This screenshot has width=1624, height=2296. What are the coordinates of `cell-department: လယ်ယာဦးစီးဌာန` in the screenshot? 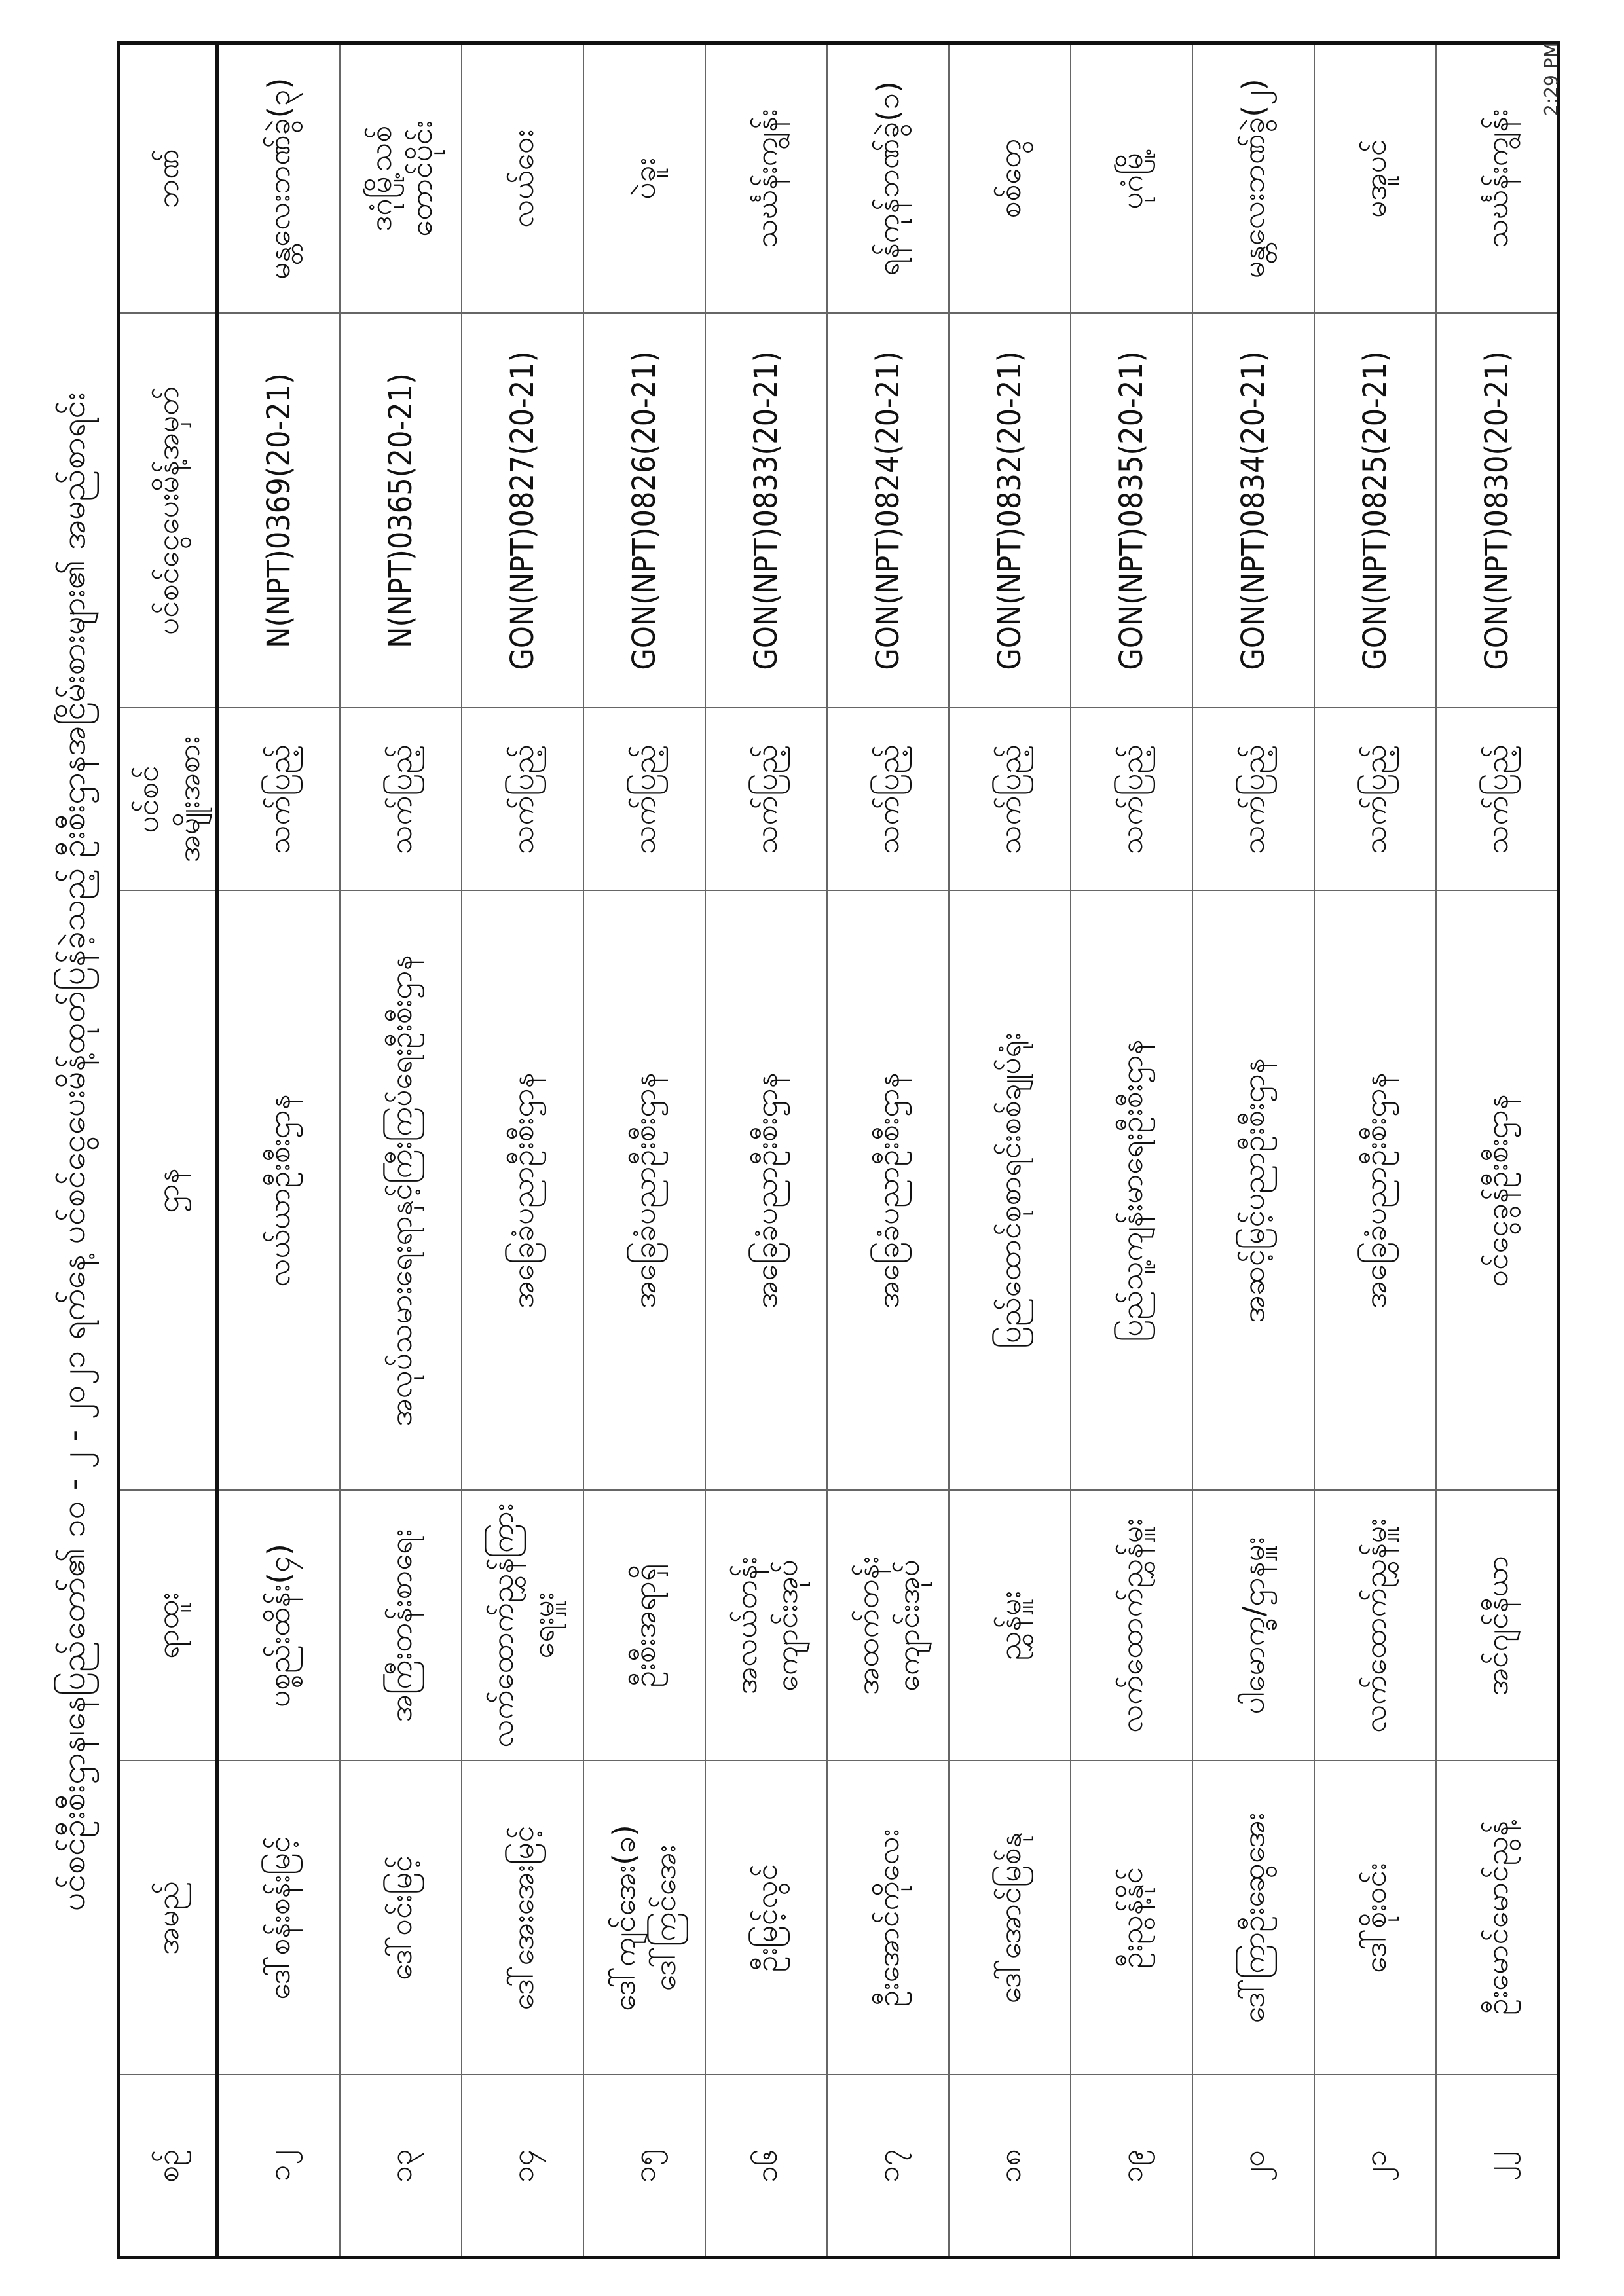 It's located at (278, 1190).